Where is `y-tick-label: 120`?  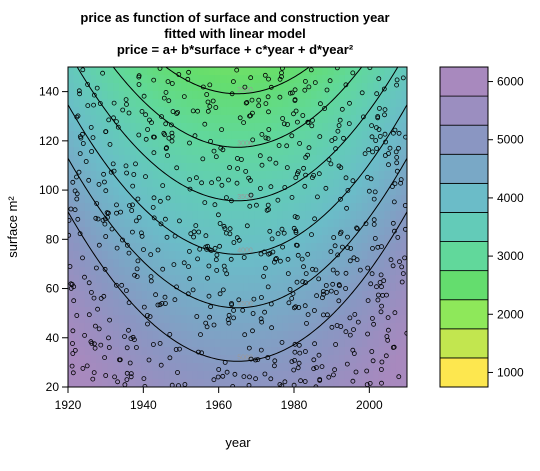
y-tick-label: 120 is located at coordinates (49, 141).